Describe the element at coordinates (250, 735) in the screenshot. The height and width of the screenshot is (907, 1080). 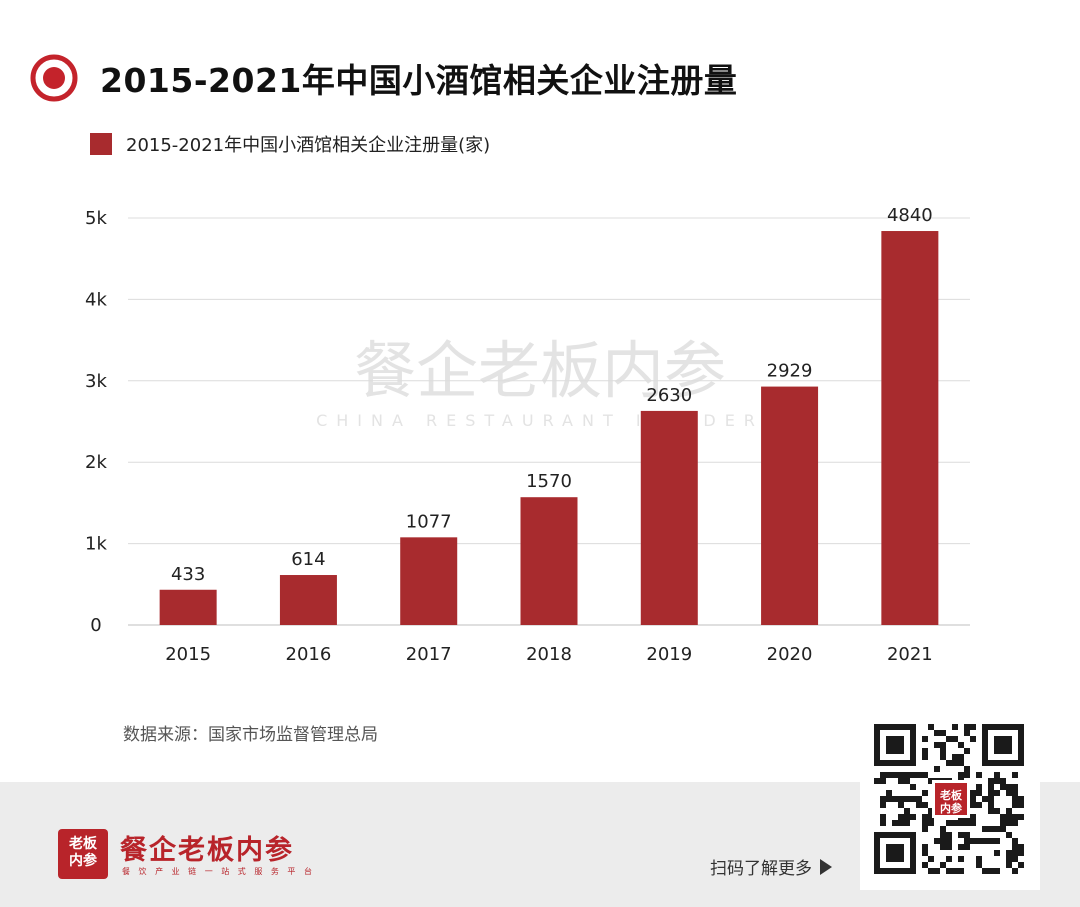
I see `source-note: 数据来源：国家市场监督管理总局` at that location.